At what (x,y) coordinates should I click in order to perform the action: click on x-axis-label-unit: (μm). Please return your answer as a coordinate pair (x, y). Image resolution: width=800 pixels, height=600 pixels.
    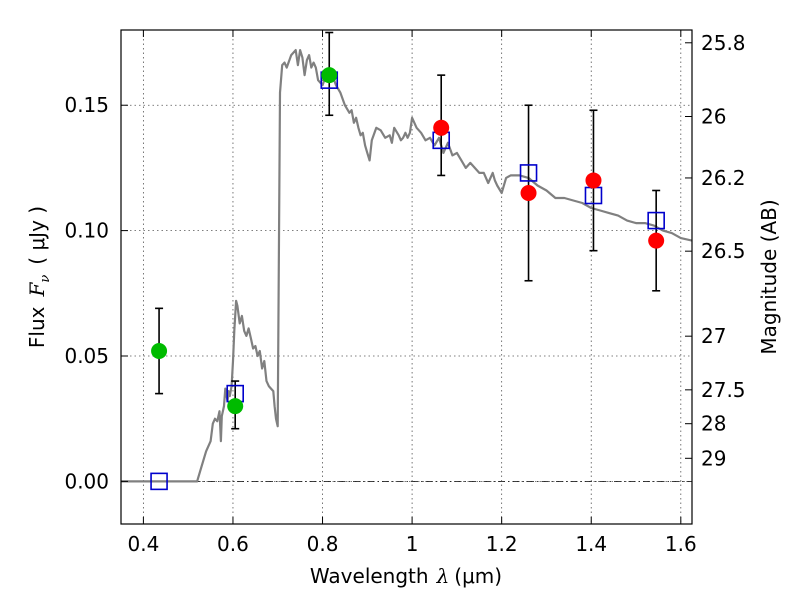
    Looking at the image, I should click on (478, 576).